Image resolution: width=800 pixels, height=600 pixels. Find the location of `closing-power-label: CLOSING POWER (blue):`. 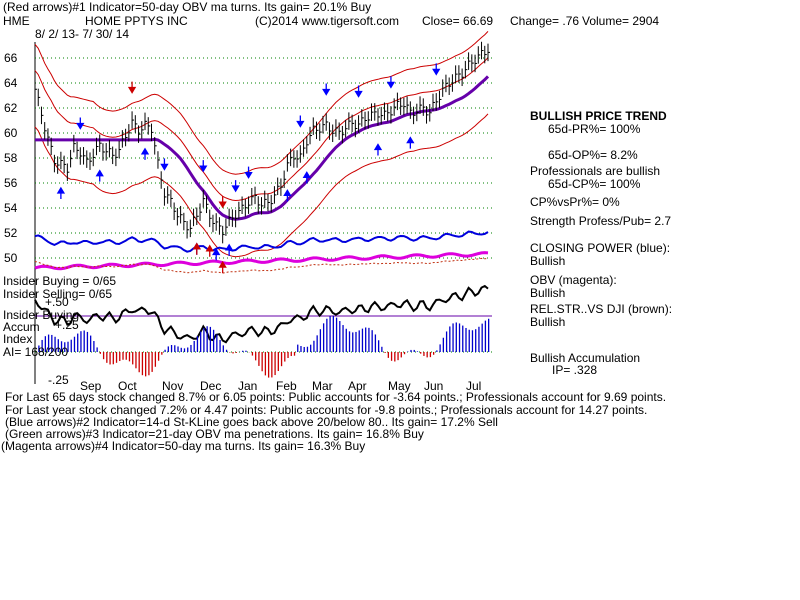

closing-power-label: CLOSING POWER (blue): is located at coordinates (600, 248).